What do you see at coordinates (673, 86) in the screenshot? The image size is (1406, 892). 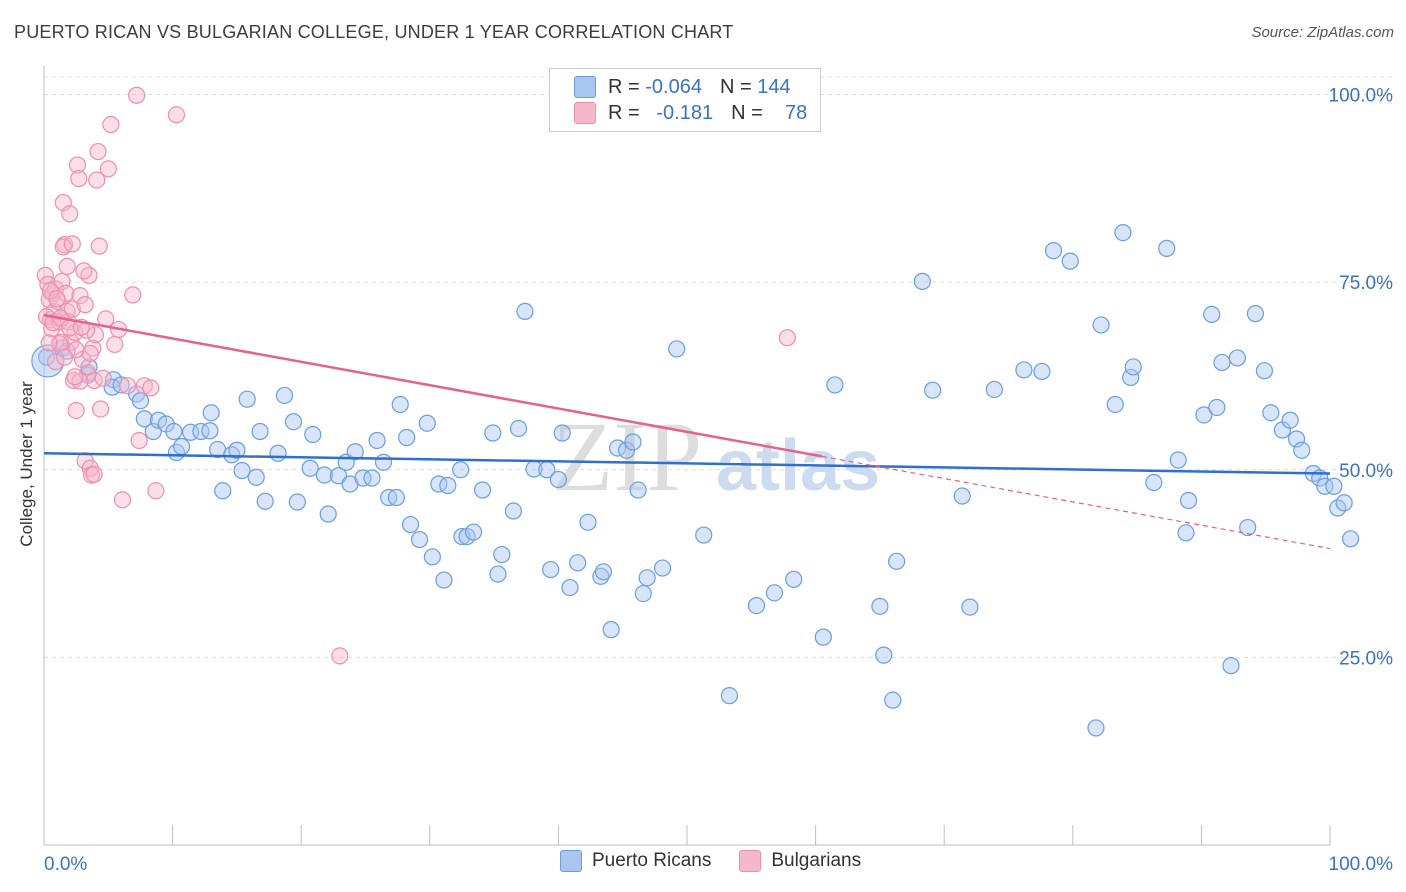 I see `legend-r-value: -0.064` at bounding box center [673, 86].